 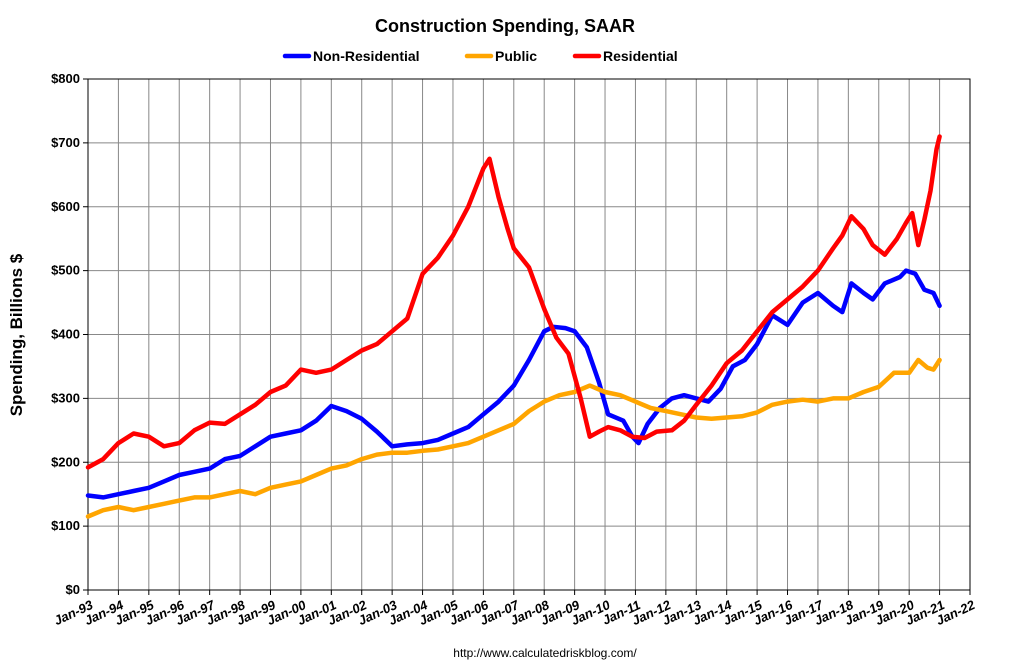 What do you see at coordinates (16, 334) in the screenshot?
I see `y-axis-label: Spending, Billions $` at bounding box center [16, 334].